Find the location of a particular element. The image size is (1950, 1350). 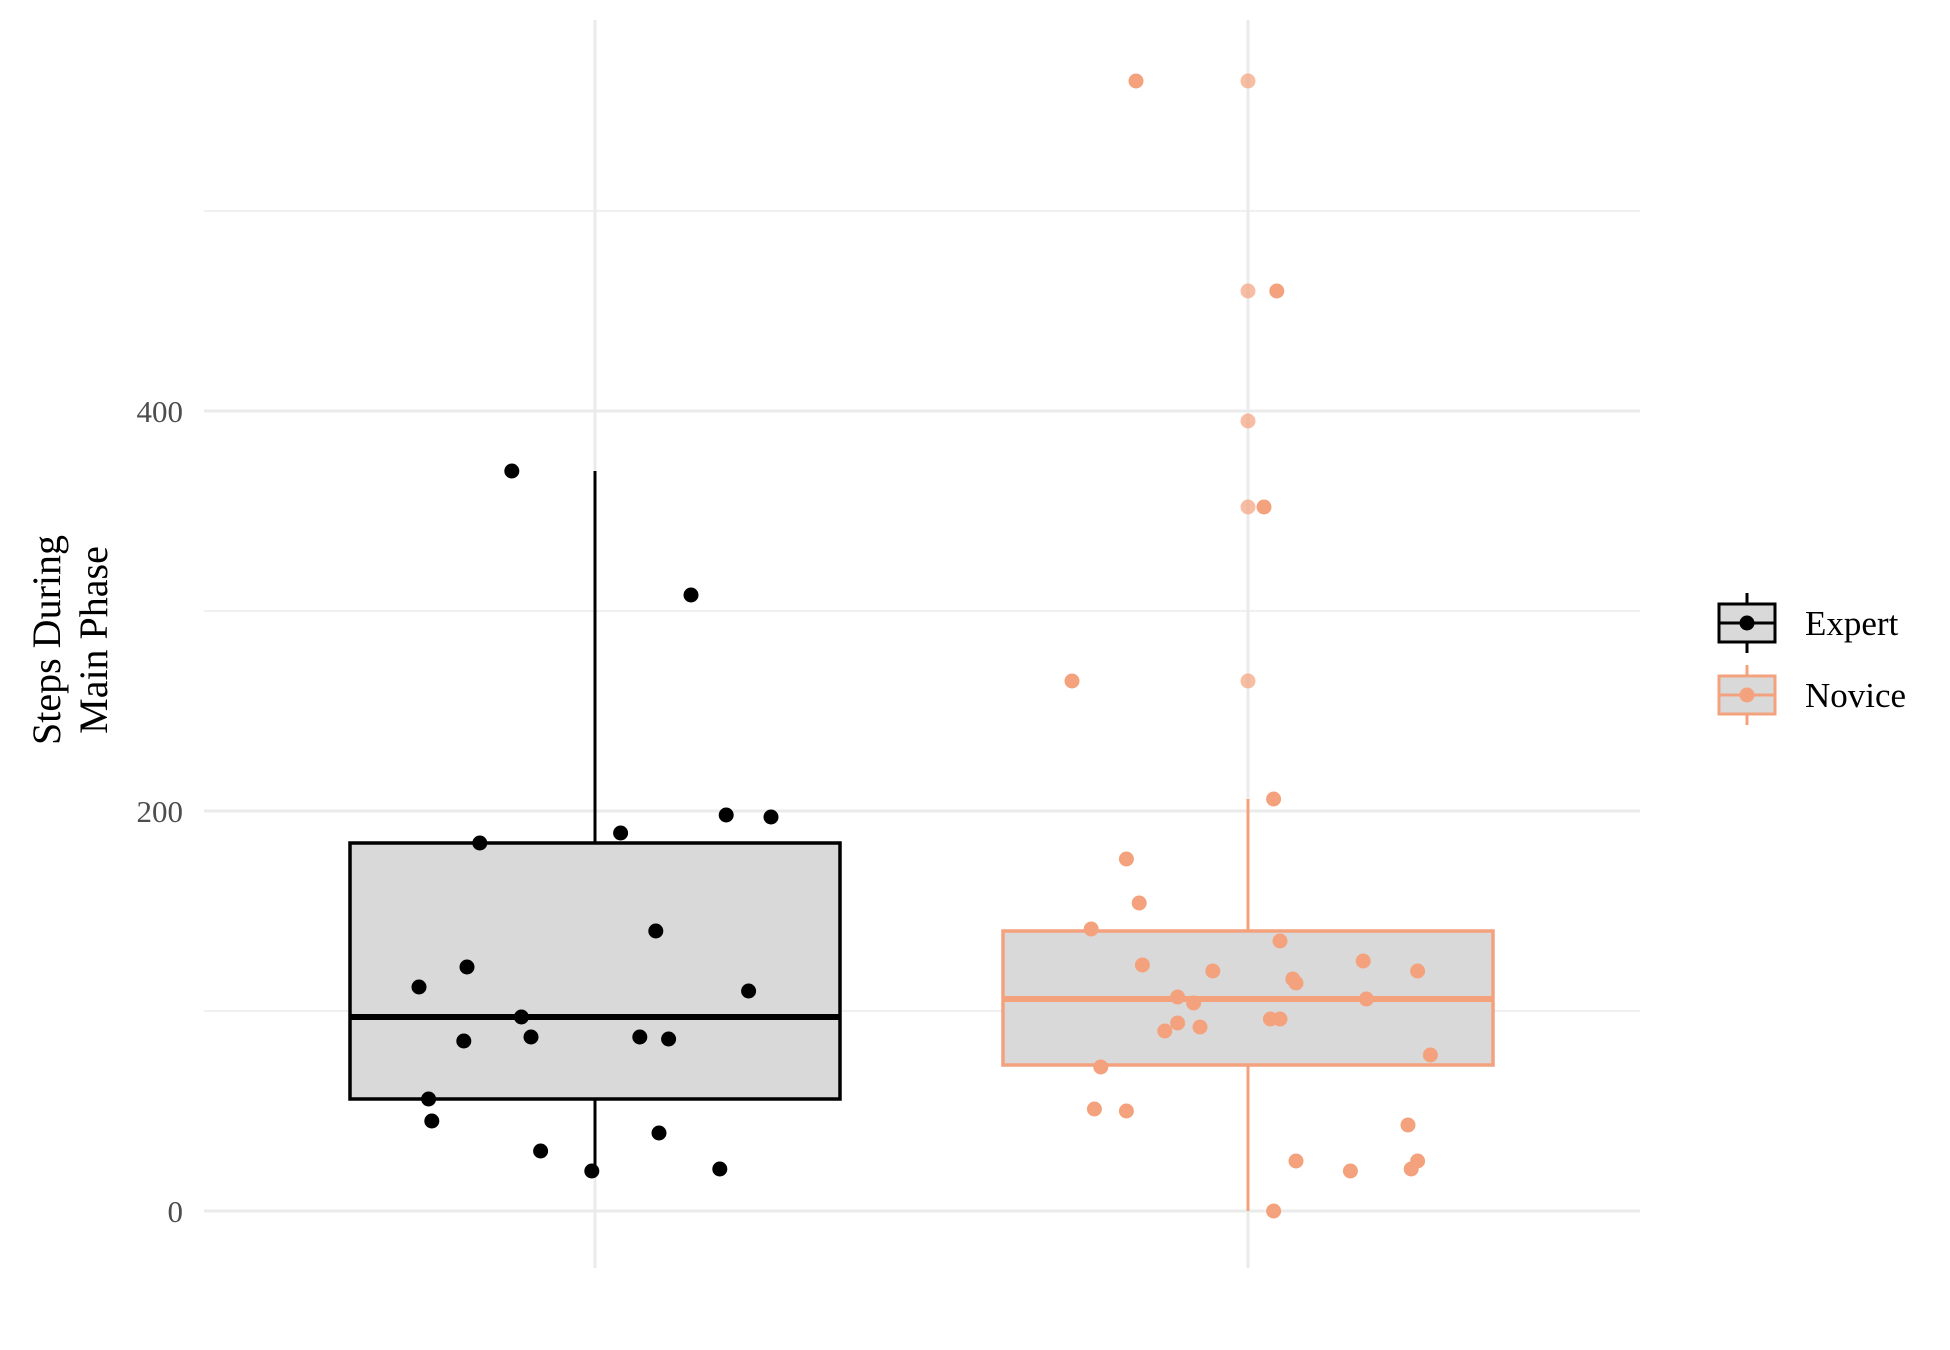

points-expert is located at coordinates (595, 821).